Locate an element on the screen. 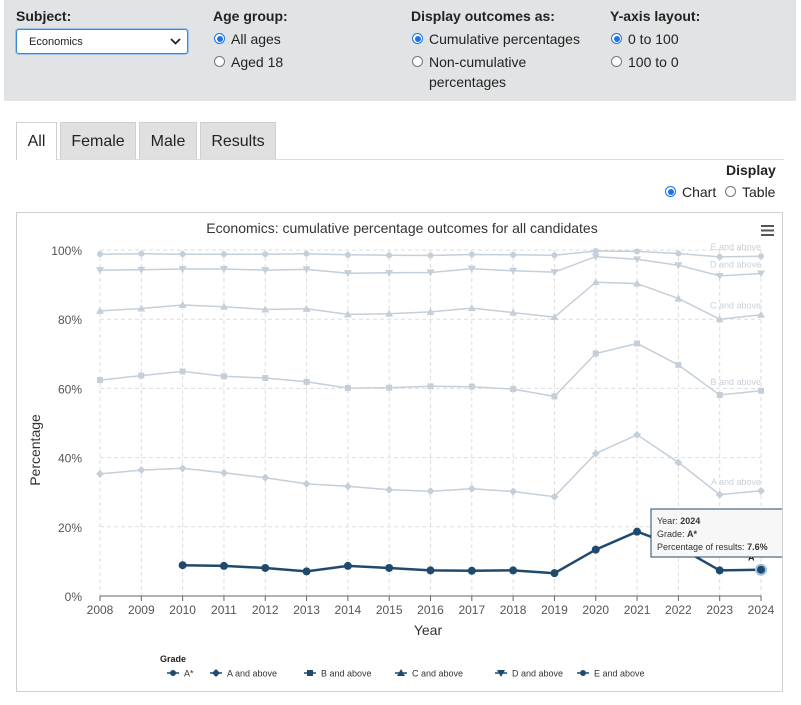  radio-aged-18: Aged 18 is located at coordinates (248, 62).